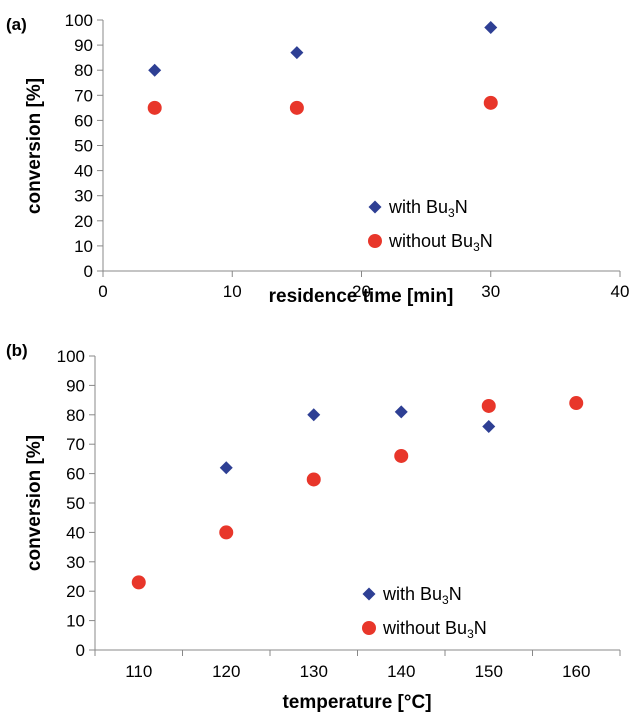 This screenshot has height=716, width=632. What do you see at coordinates (138, 671) in the screenshot?
I see `x-tick-label: 110` at bounding box center [138, 671].